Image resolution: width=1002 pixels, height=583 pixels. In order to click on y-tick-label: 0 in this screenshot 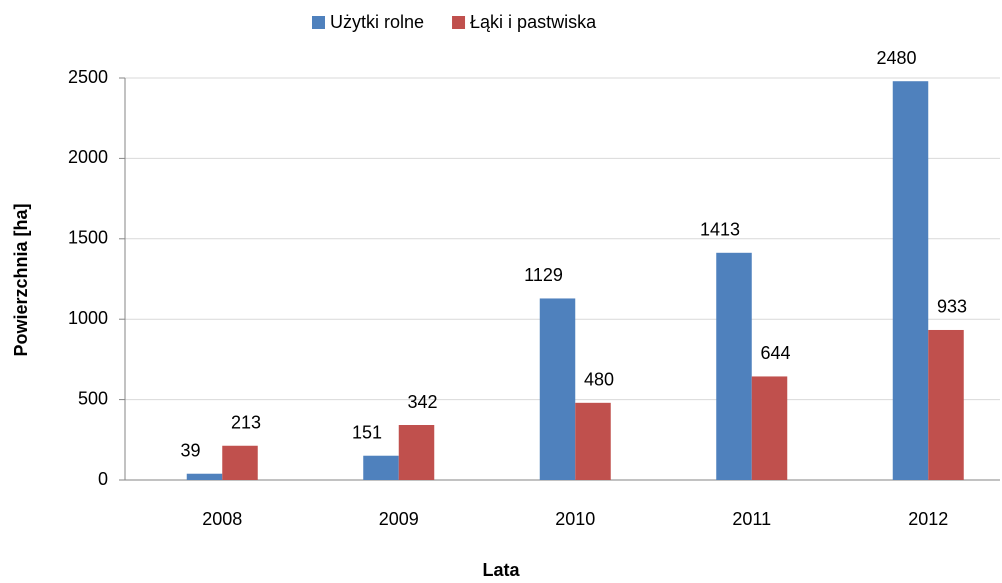, I will do `click(103, 479)`.